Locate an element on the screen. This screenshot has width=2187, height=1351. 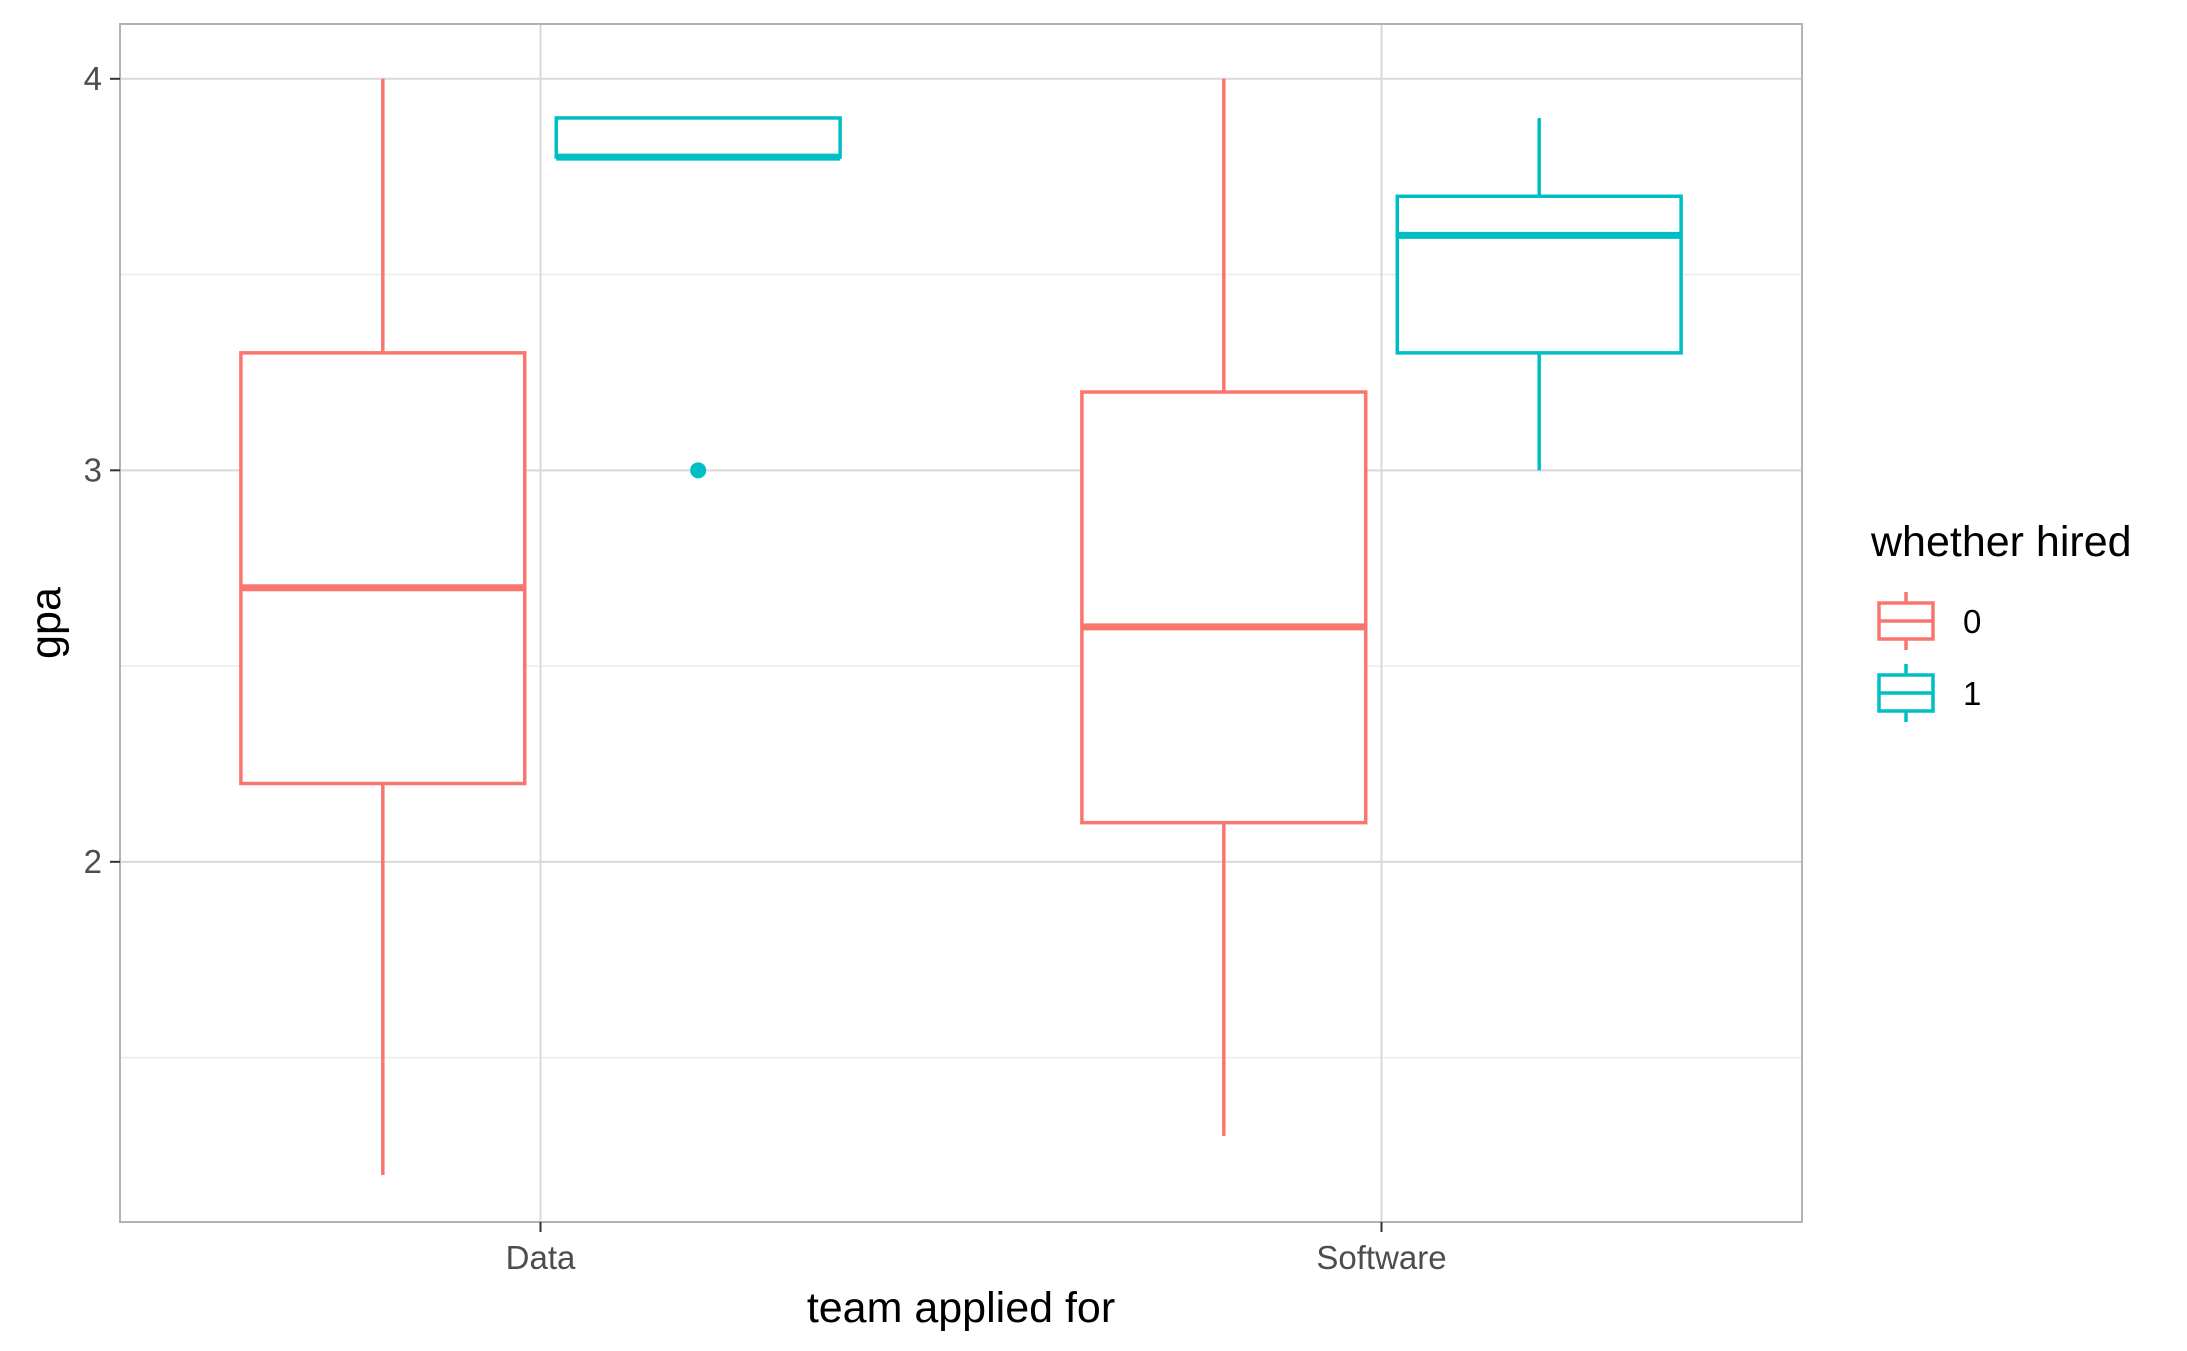
box-1-software is located at coordinates (1539, 294).